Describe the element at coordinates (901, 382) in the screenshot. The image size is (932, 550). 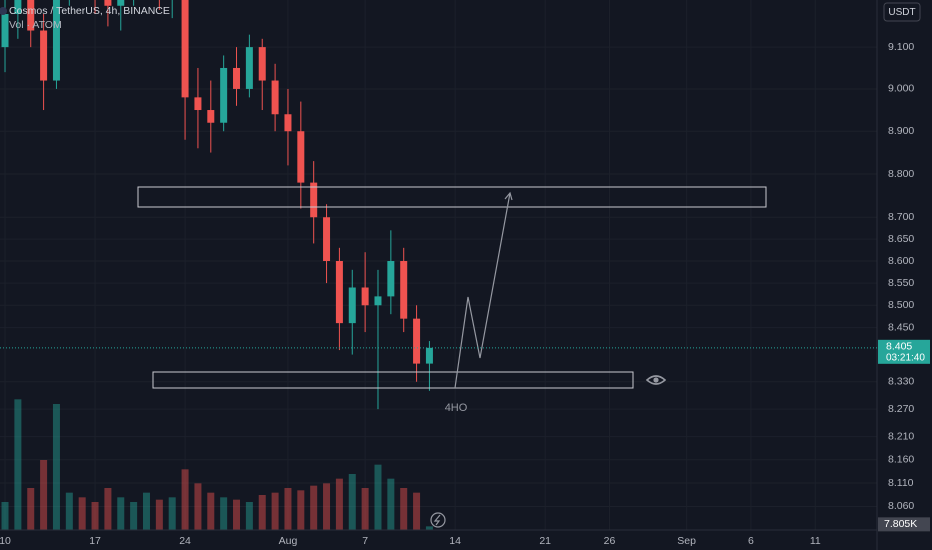
I see `y-tick-label: 8.330` at that location.